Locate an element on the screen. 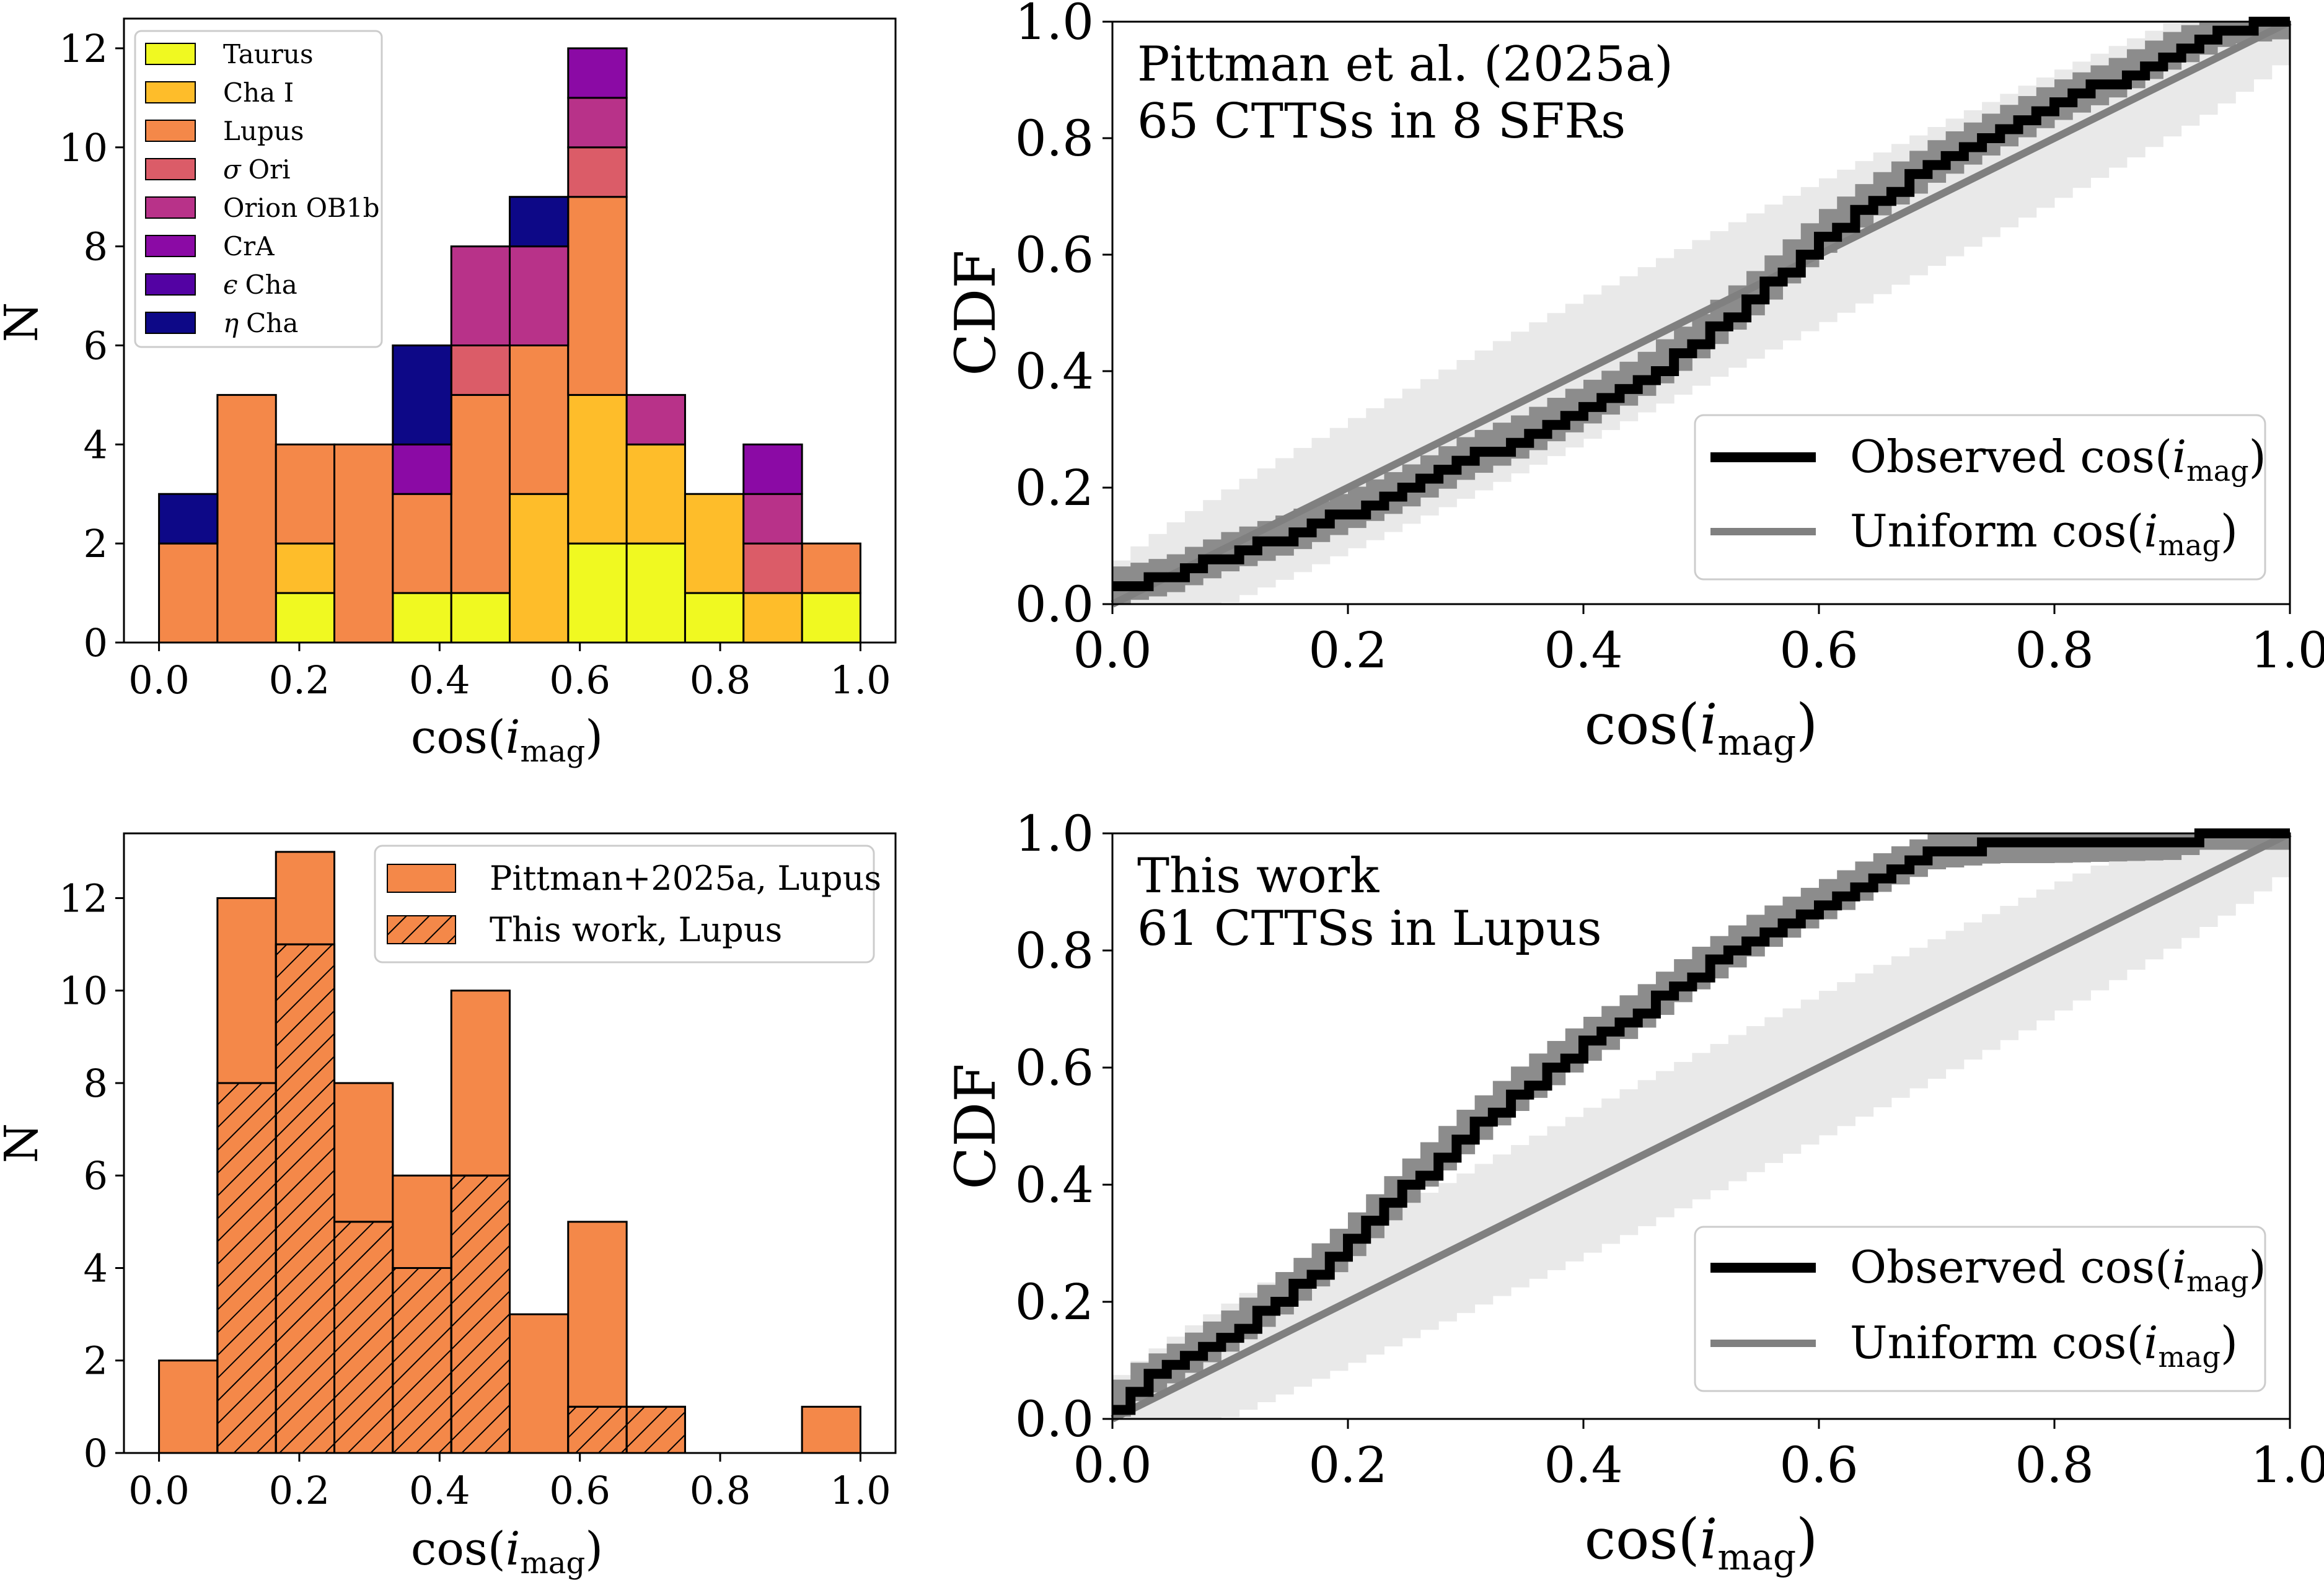 This screenshot has height=1580, width=2324. legend-label-eta-cha: η Cha is located at coordinates (260, 323).